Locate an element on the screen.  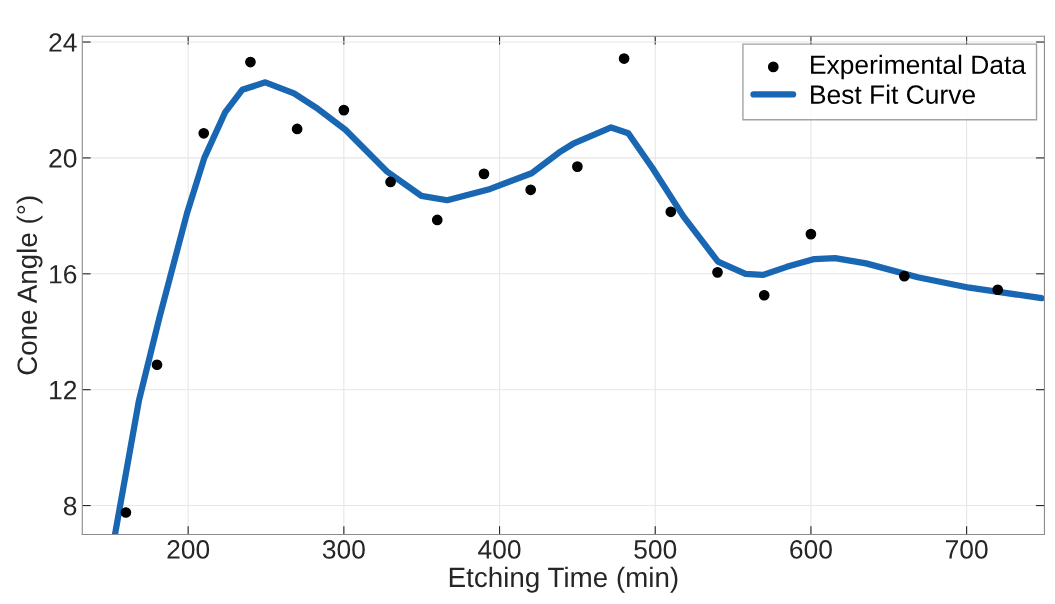
x-tick-label: 300 is located at coordinates (343, 549).